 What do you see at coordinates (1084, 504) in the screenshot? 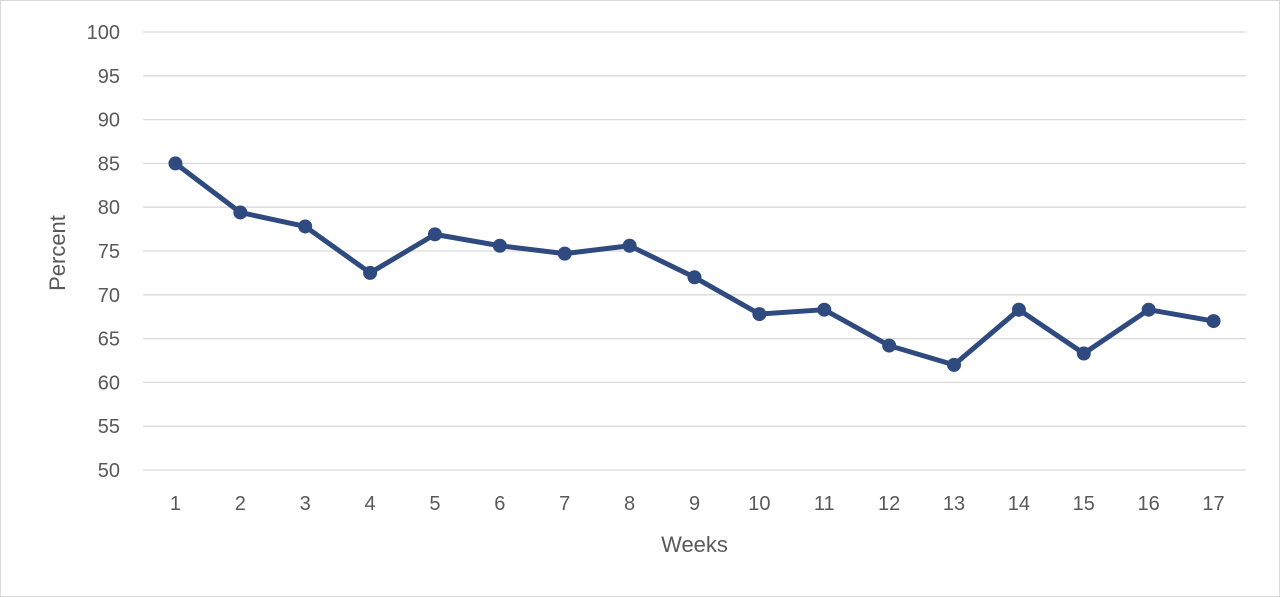
I see `x-tick-label-15: 15` at bounding box center [1084, 504].